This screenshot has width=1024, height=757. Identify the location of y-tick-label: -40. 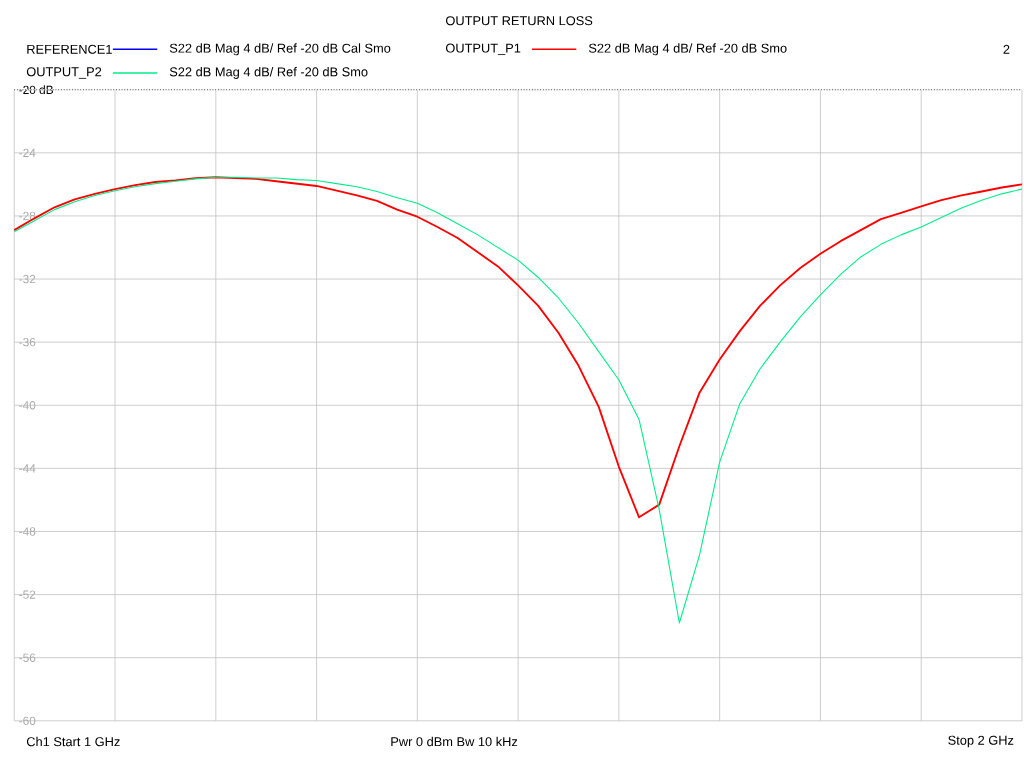
(27, 405).